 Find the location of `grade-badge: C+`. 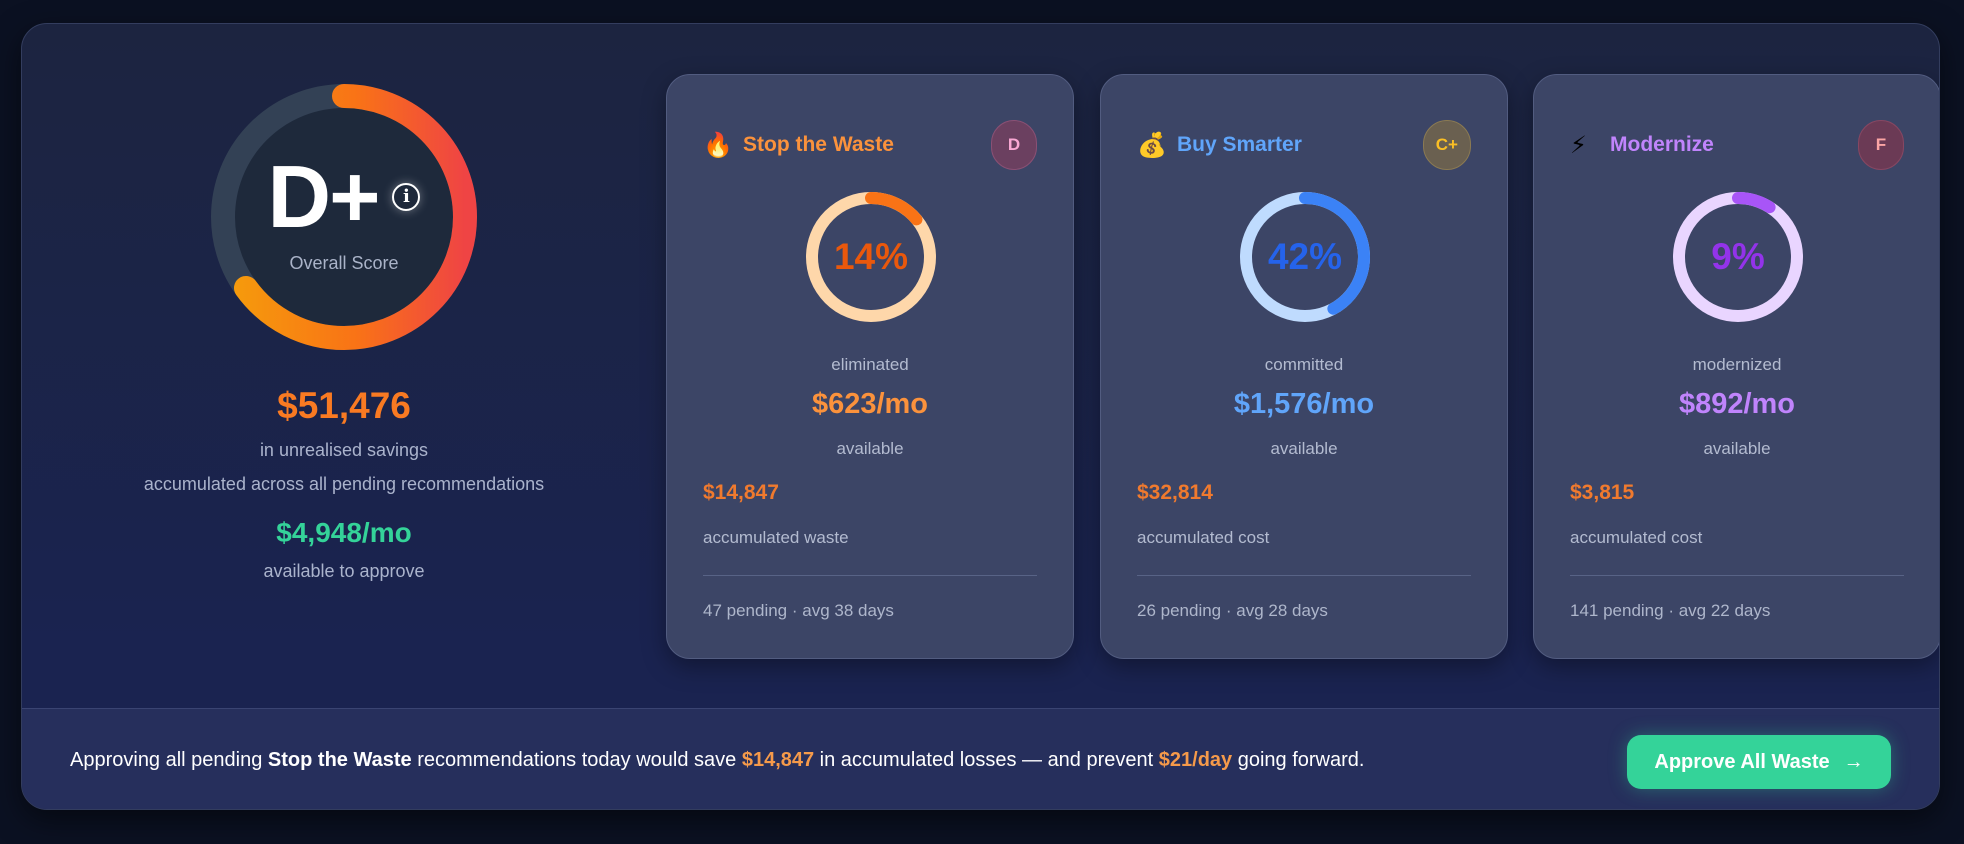

grade-badge: C+ is located at coordinates (1446, 145).